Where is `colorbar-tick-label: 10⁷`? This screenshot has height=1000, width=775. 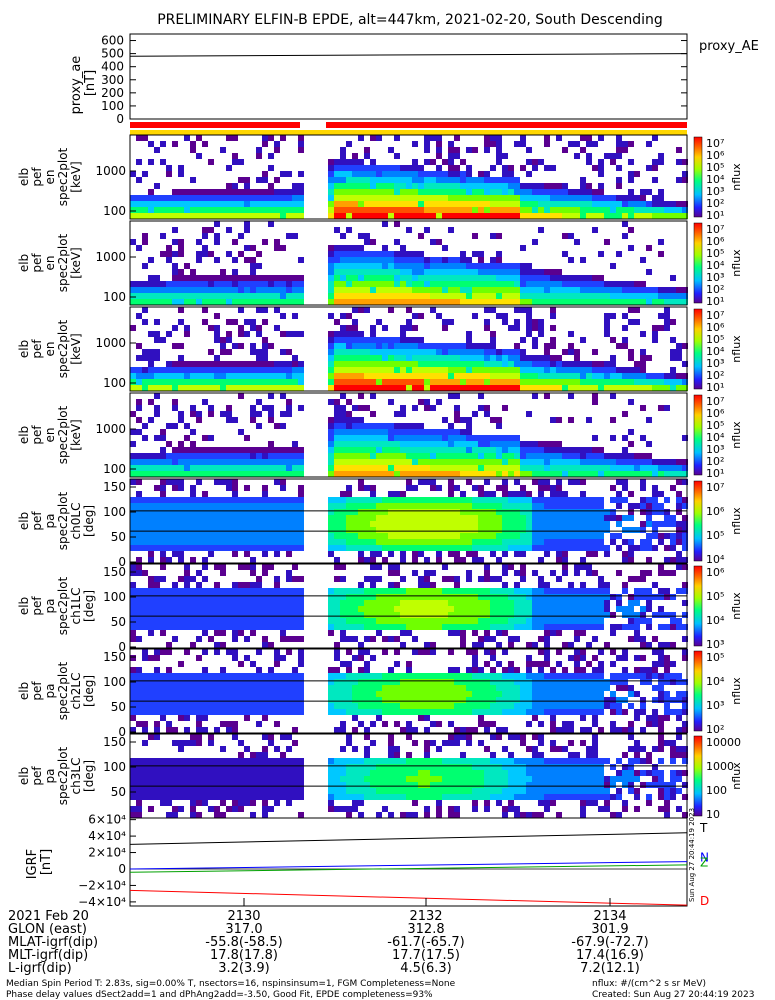 colorbar-tick-label: 10⁷ is located at coordinates (715, 229).